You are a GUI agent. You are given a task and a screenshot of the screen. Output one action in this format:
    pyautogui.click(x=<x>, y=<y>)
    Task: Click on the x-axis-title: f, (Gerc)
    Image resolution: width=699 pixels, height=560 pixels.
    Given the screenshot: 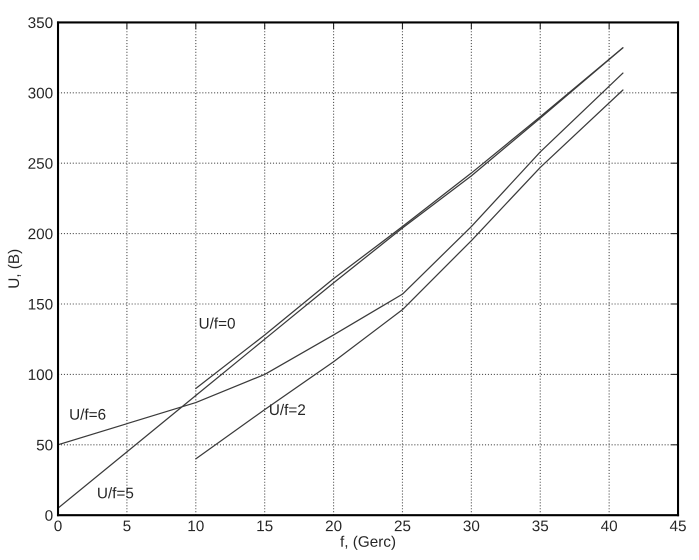 What is the action you would take?
    pyautogui.click(x=368, y=543)
    